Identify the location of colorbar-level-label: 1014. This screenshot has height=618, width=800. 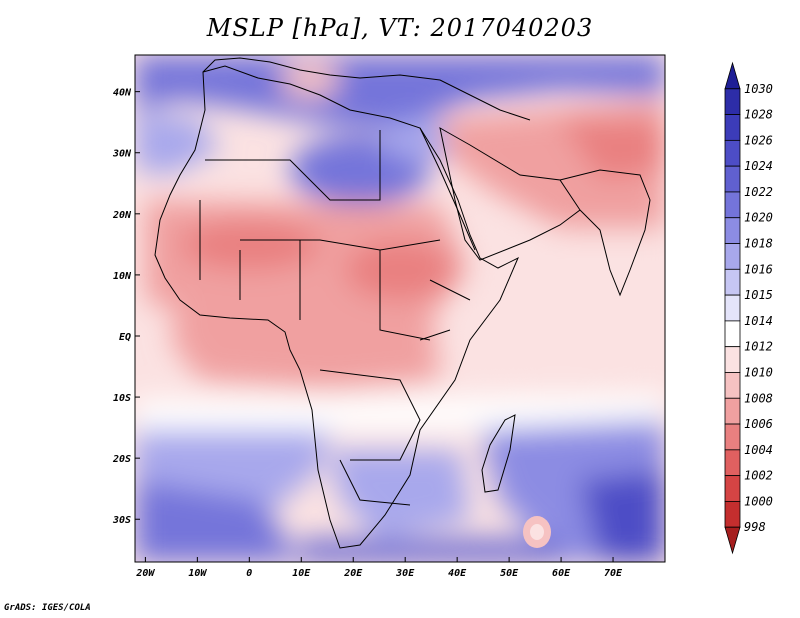
(758, 321).